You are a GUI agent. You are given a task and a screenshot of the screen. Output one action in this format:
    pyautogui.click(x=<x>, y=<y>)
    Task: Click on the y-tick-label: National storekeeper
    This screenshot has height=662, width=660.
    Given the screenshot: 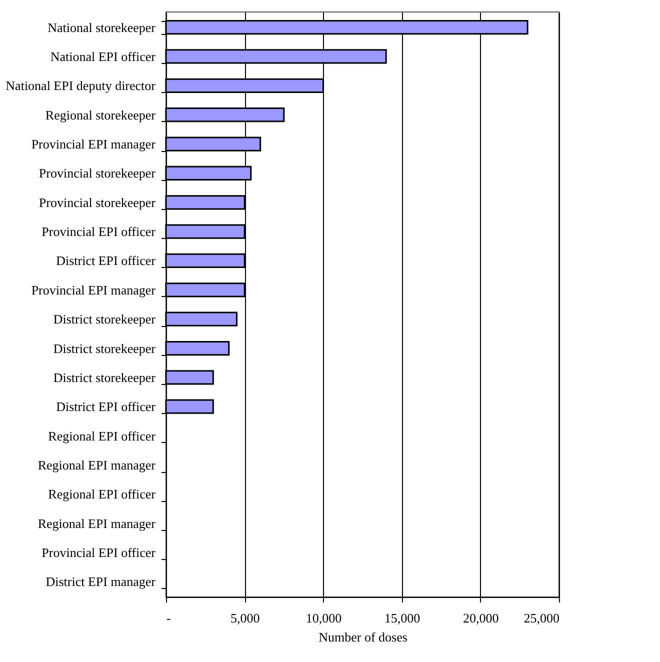 What is the action you would take?
    pyautogui.click(x=102, y=27)
    